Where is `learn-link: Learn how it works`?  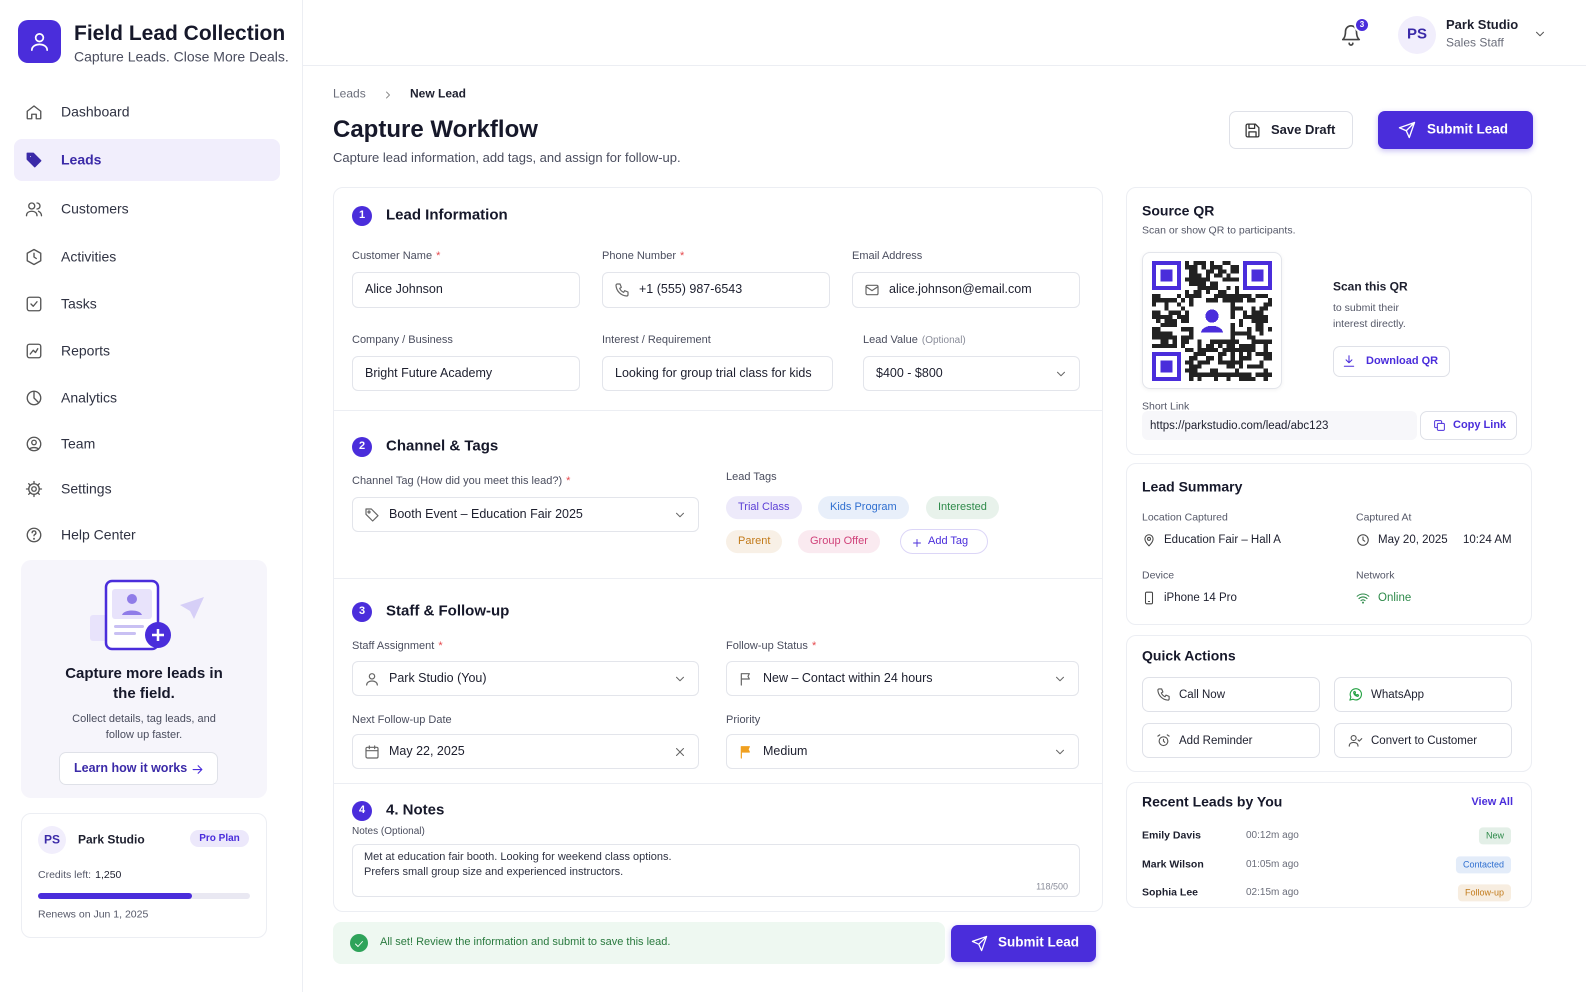 learn-link: Learn how it works is located at coordinates (131, 768).